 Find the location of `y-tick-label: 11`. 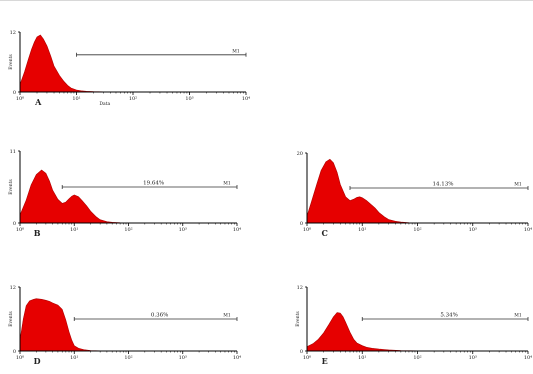

y-tick-label: 11 is located at coordinates (13, 152).